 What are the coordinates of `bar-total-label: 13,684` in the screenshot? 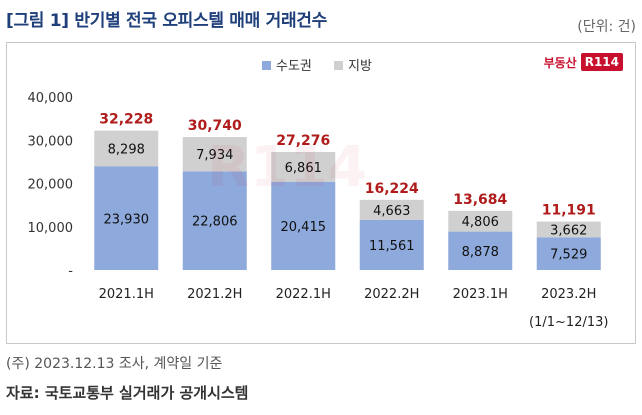 It's located at (480, 200).